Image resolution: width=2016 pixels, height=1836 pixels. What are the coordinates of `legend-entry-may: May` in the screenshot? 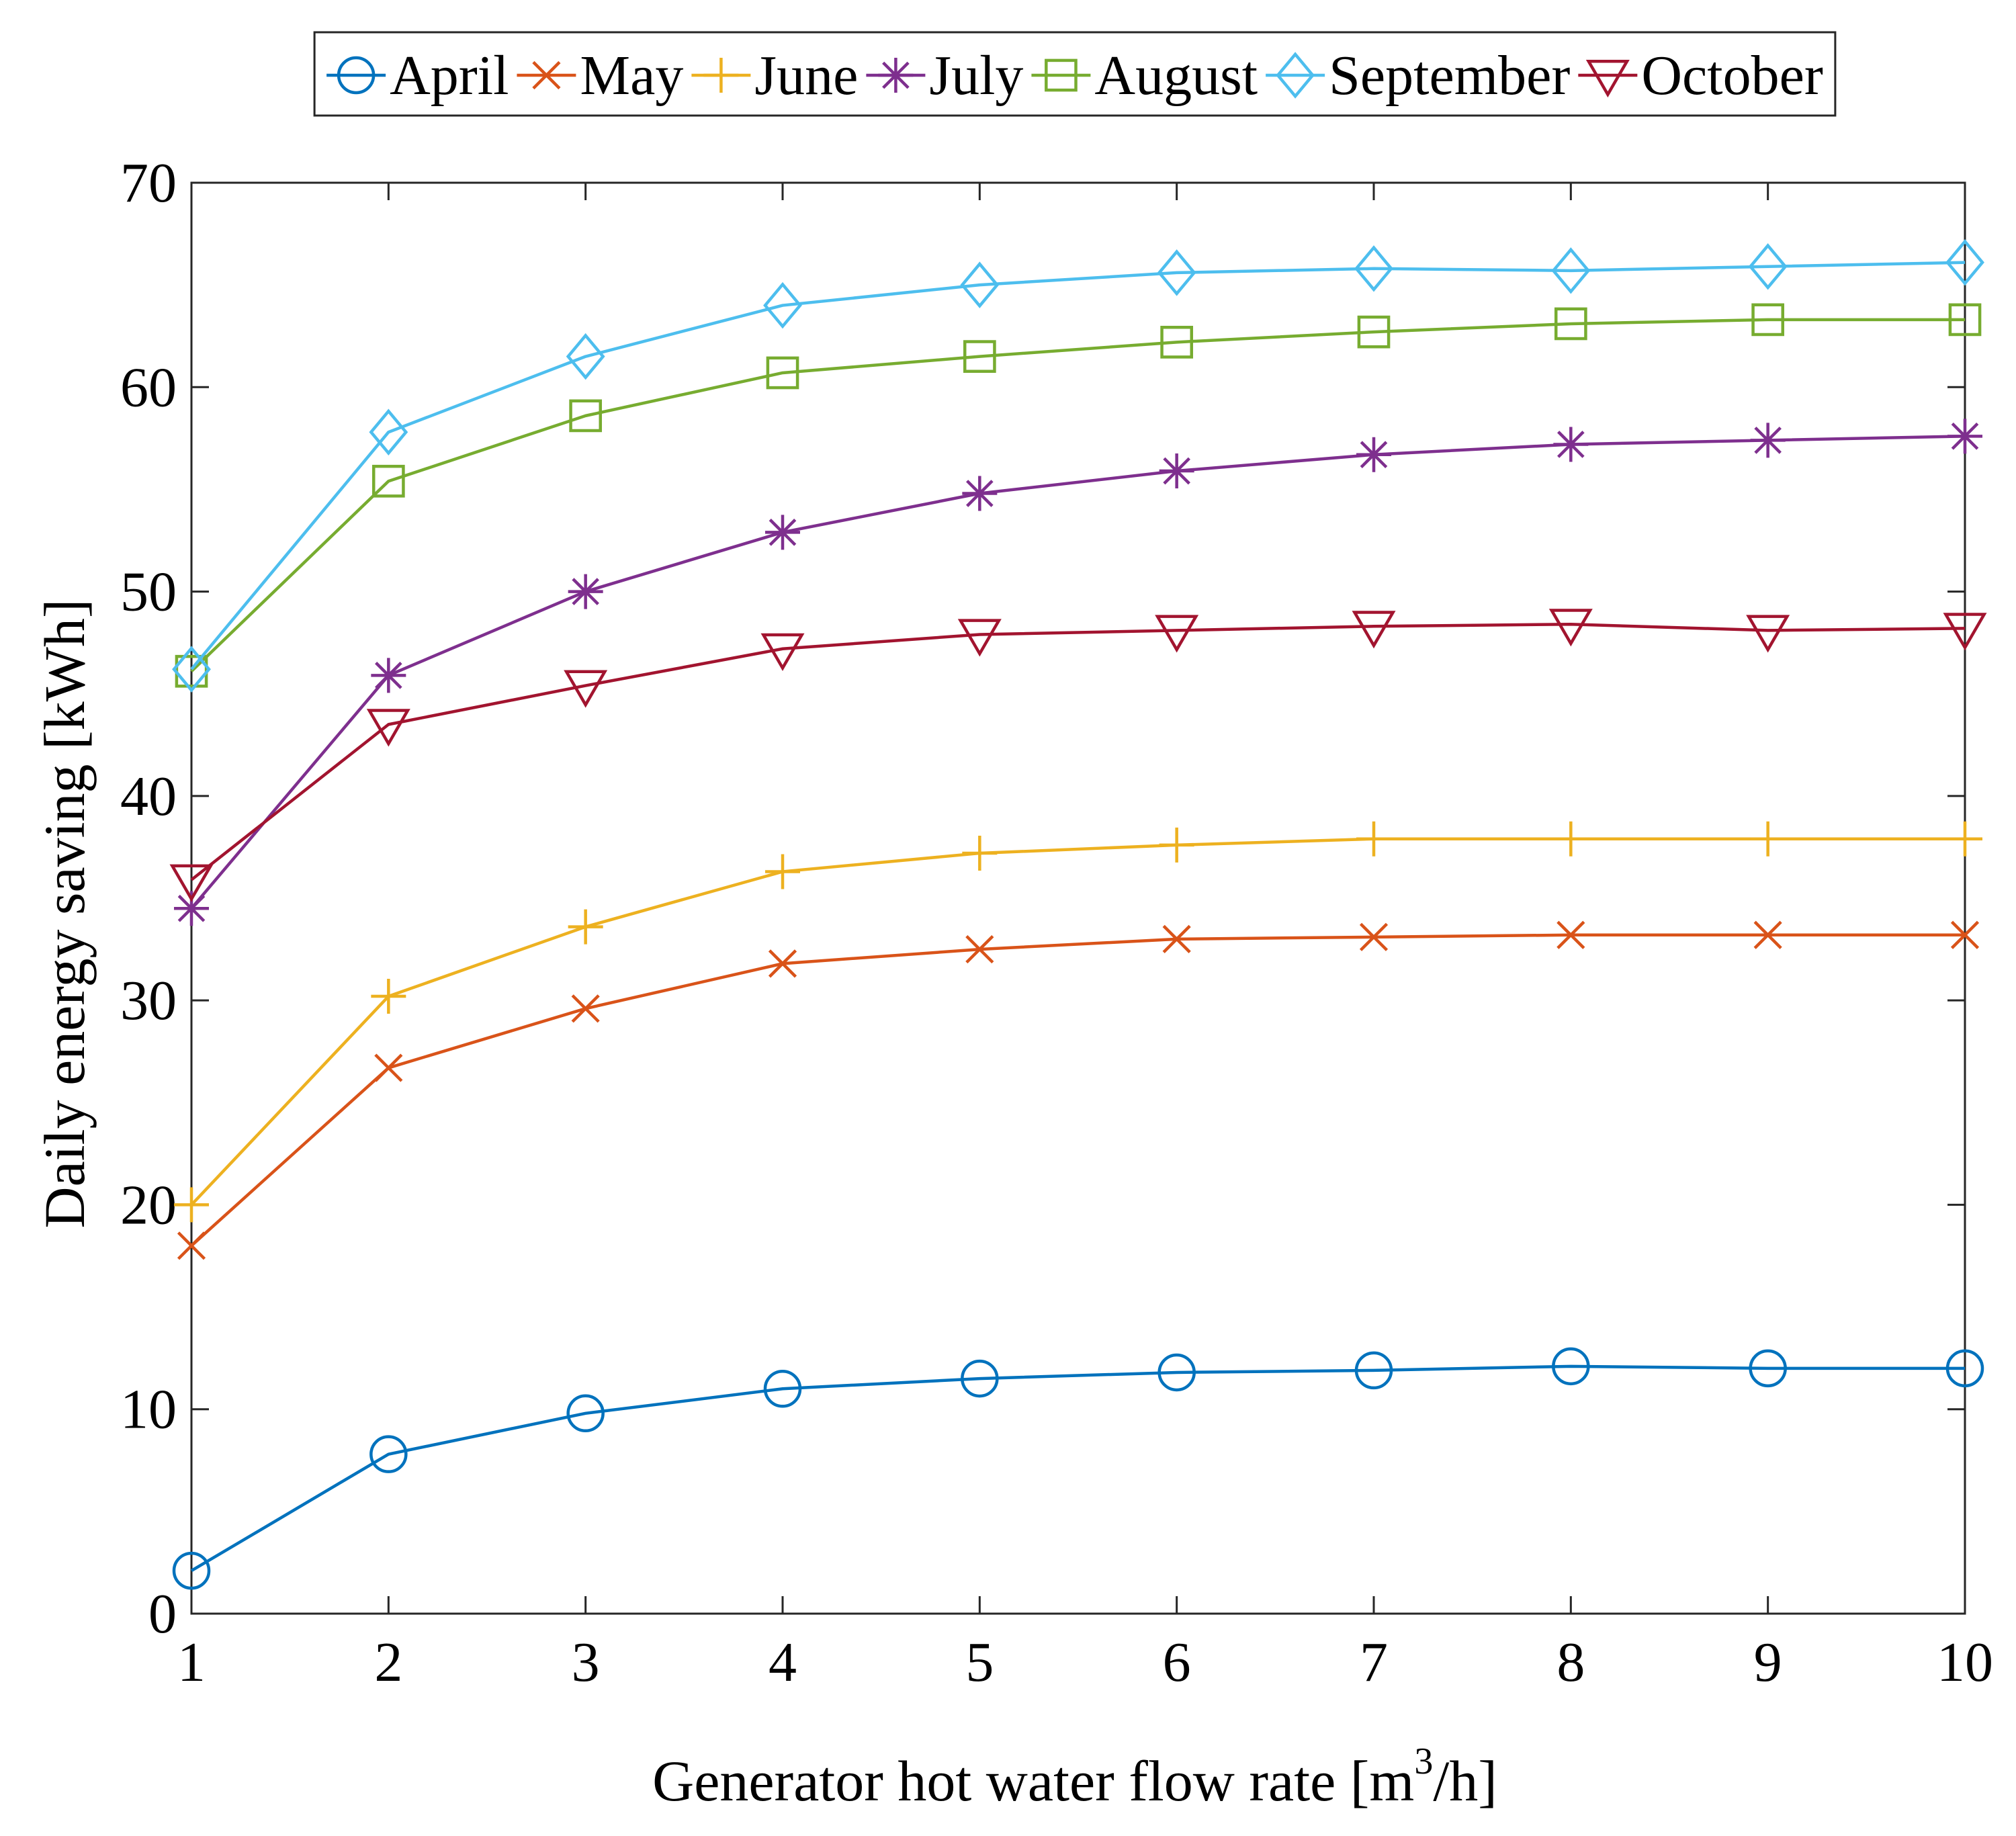 It's located at (600, 75).